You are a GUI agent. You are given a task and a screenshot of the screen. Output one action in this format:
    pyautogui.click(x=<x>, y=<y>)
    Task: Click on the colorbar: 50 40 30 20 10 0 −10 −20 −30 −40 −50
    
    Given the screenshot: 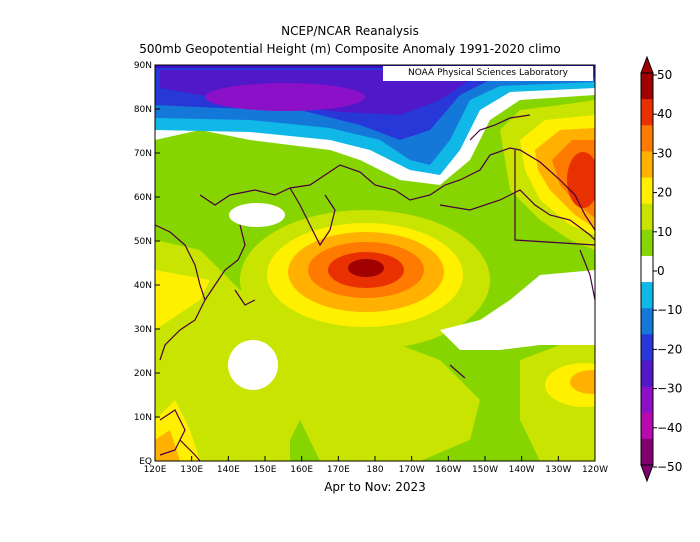 What is the action you would take?
    pyautogui.click(x=661, y=269)
    